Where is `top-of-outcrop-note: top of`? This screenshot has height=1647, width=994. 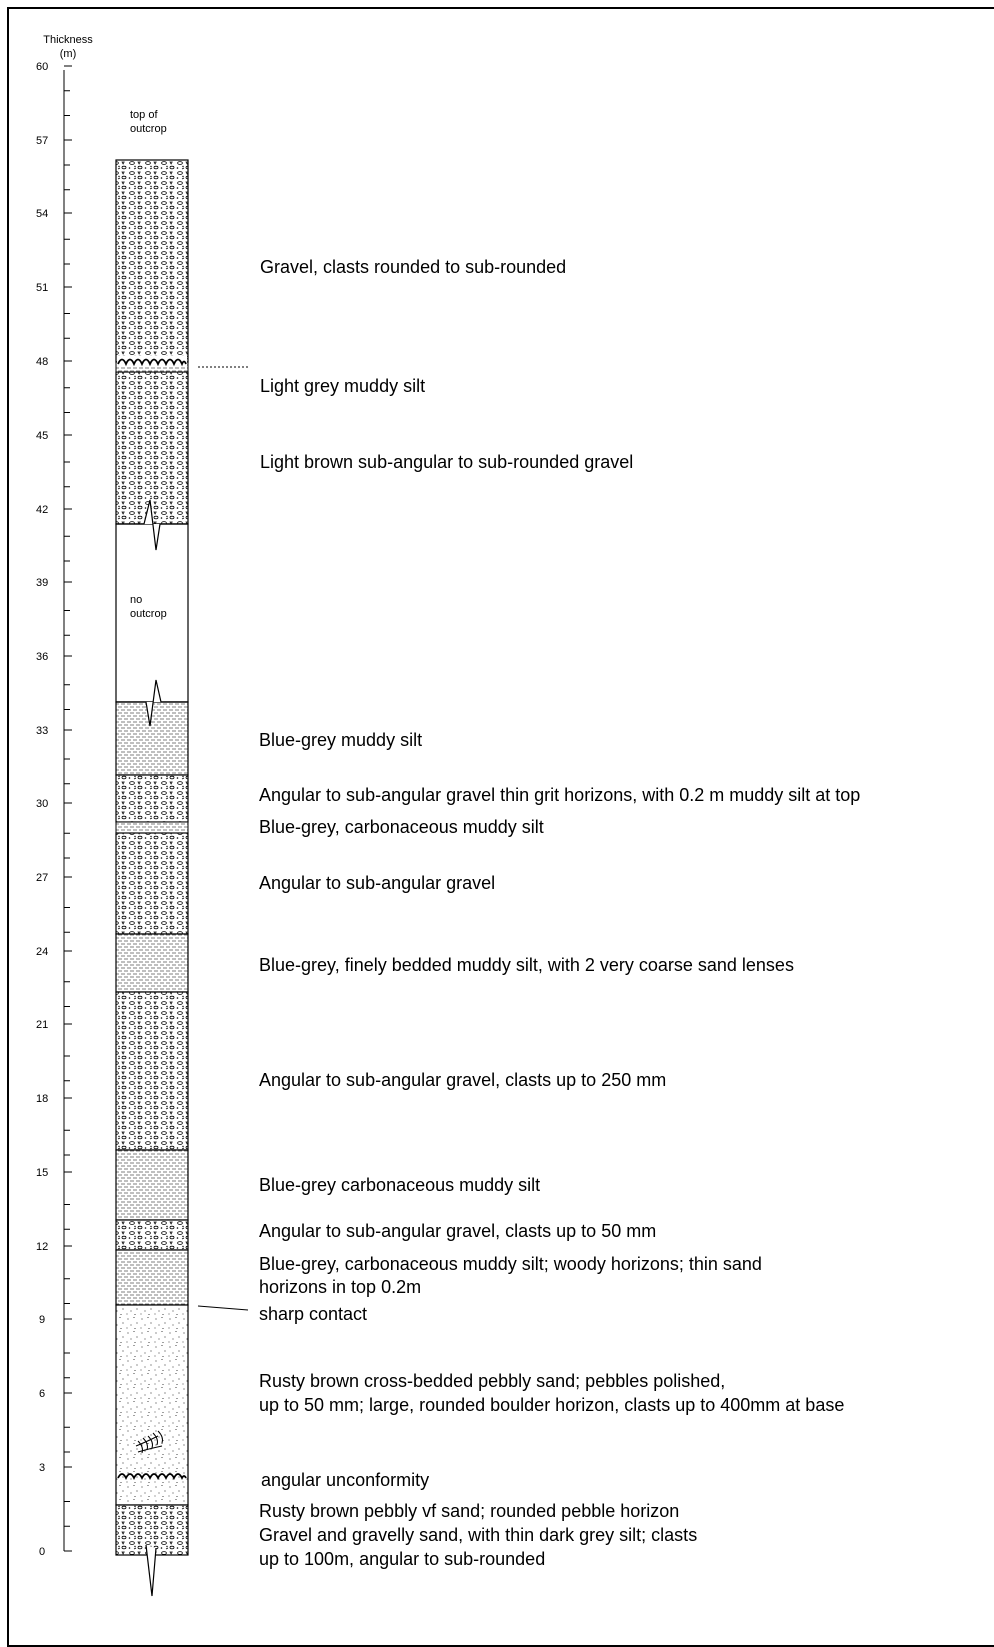 top-of-outcrop-note: top of is located at coordinates (144, 115).